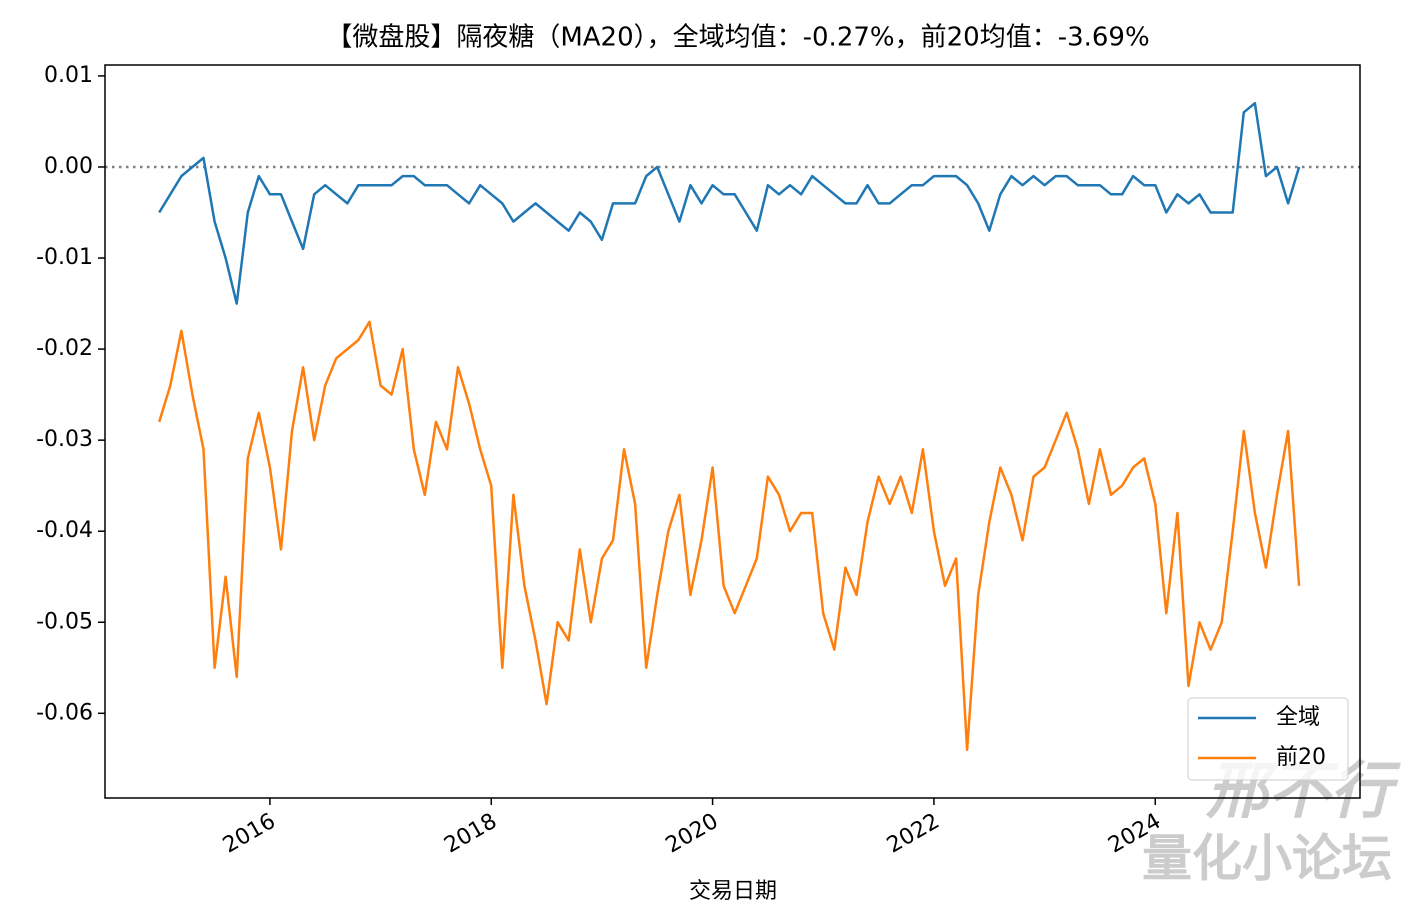  I want to click on y-tick-label: 0.00, so click(68, 166).